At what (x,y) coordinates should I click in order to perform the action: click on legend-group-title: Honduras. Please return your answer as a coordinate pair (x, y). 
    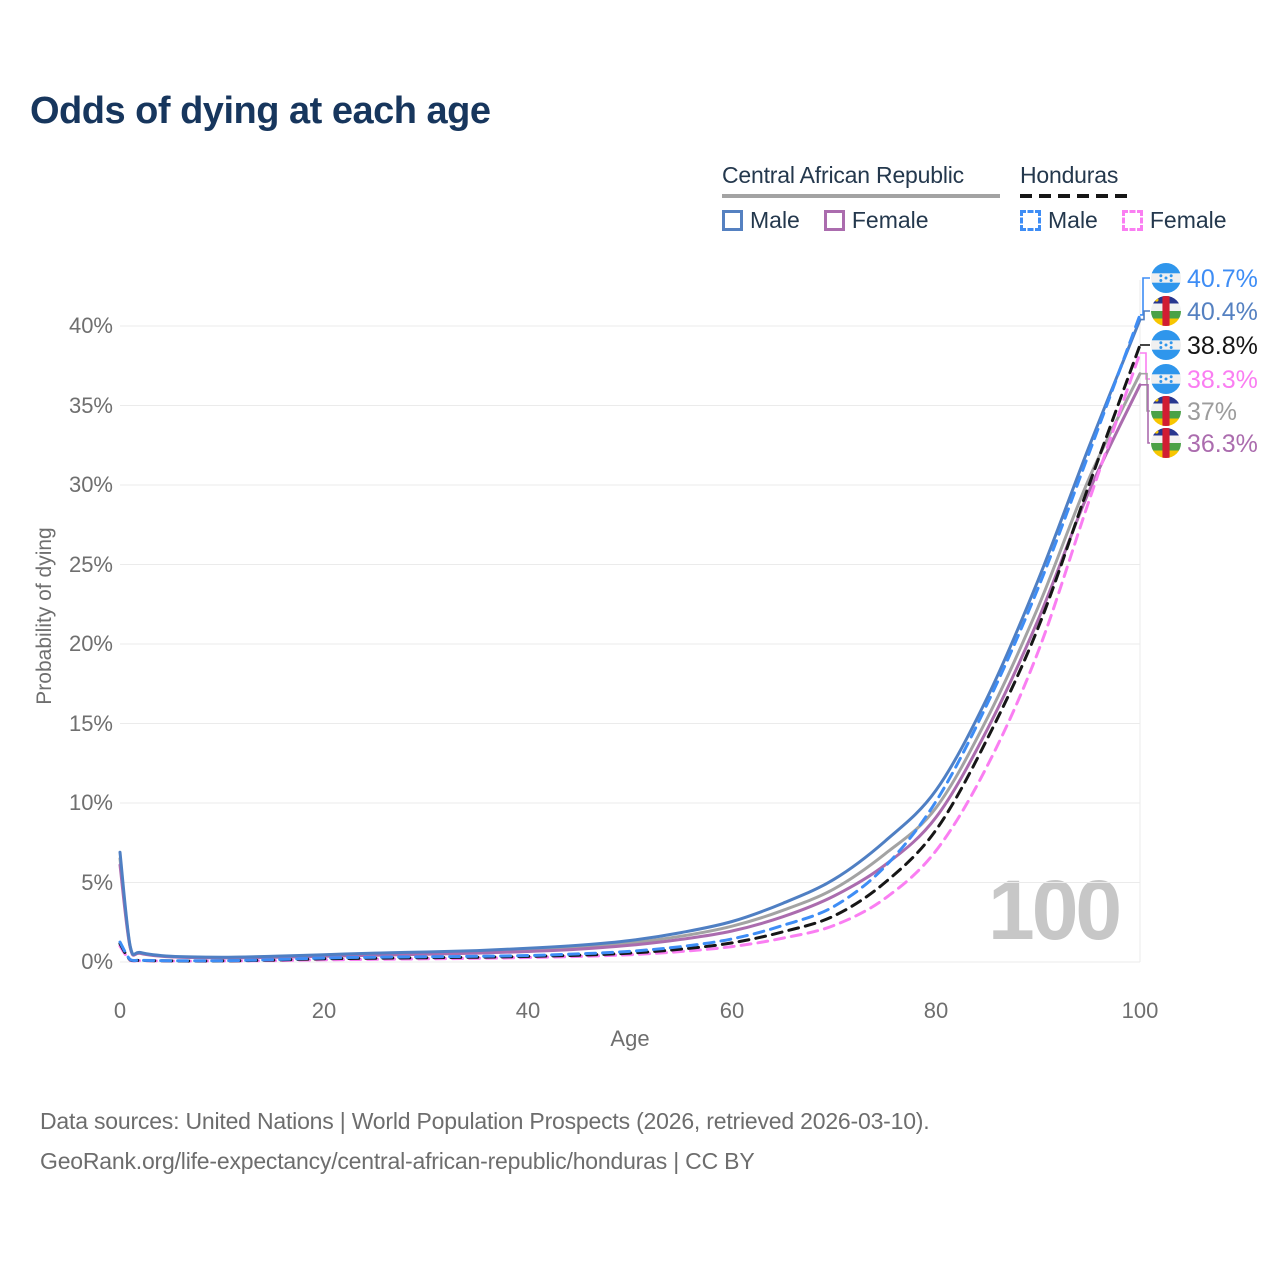
    Looking at the image, I should click on (1069, 175).